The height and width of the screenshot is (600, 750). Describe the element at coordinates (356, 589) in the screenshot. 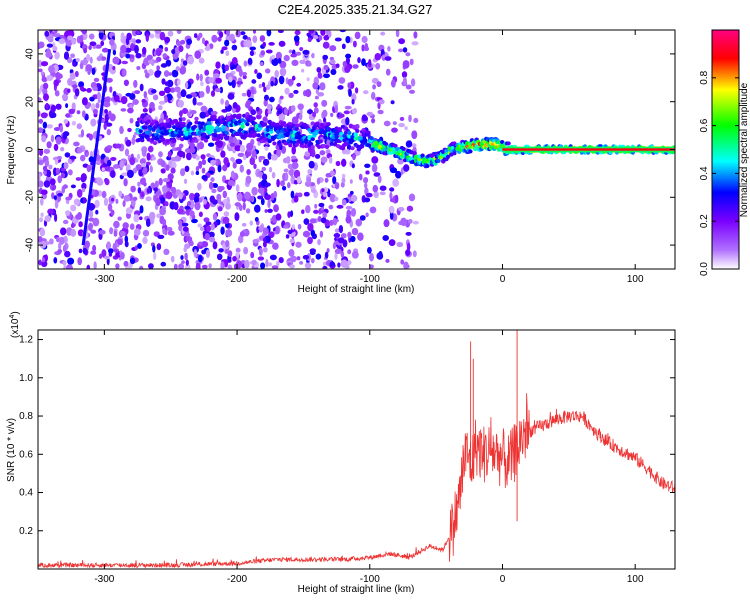

I see `snr-x-label: Height of straight line (km)` at that location.